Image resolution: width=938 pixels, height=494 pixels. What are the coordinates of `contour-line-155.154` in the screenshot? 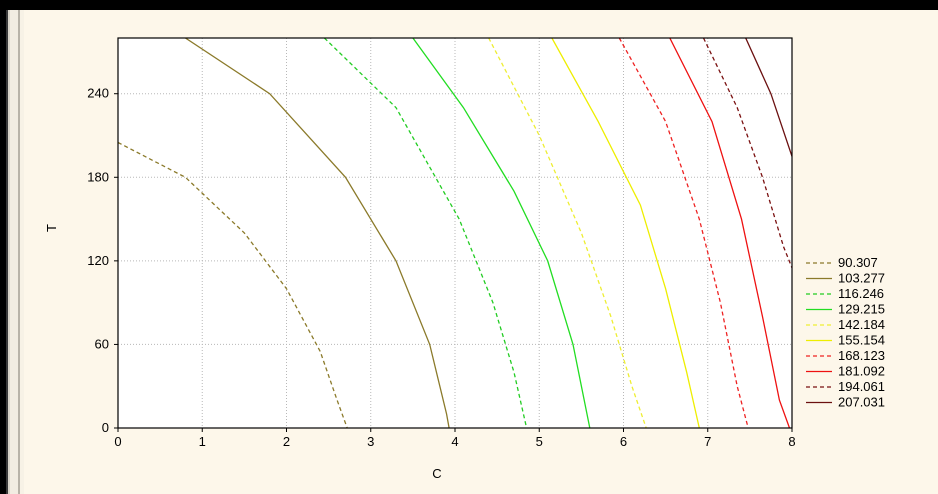 It's located at (625, 233).